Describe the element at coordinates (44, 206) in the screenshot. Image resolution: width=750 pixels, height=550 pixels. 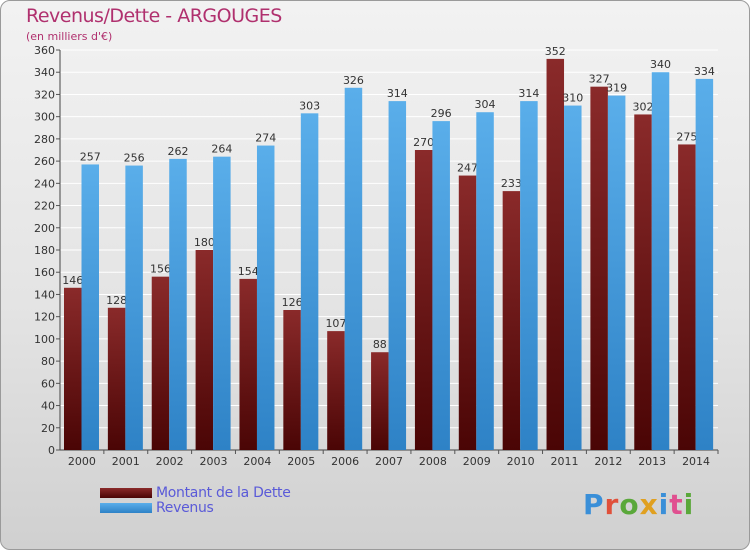
I see `y-tick-label: 220` at that location.